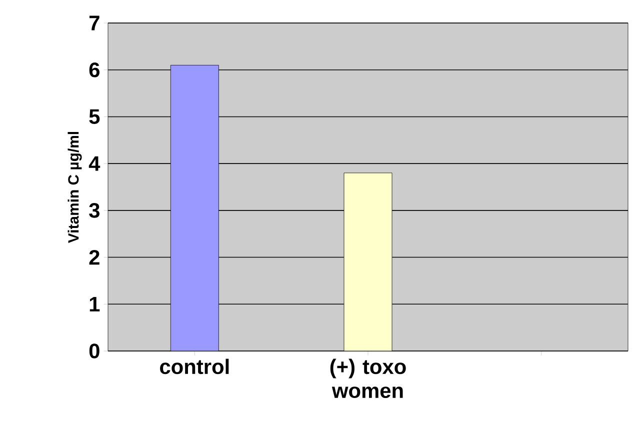 The height and width of the screenshot is (443, 638). Describe the element at coordinates (95, 23) in the screenshot. I see `y-tick-label: 7` at that location.